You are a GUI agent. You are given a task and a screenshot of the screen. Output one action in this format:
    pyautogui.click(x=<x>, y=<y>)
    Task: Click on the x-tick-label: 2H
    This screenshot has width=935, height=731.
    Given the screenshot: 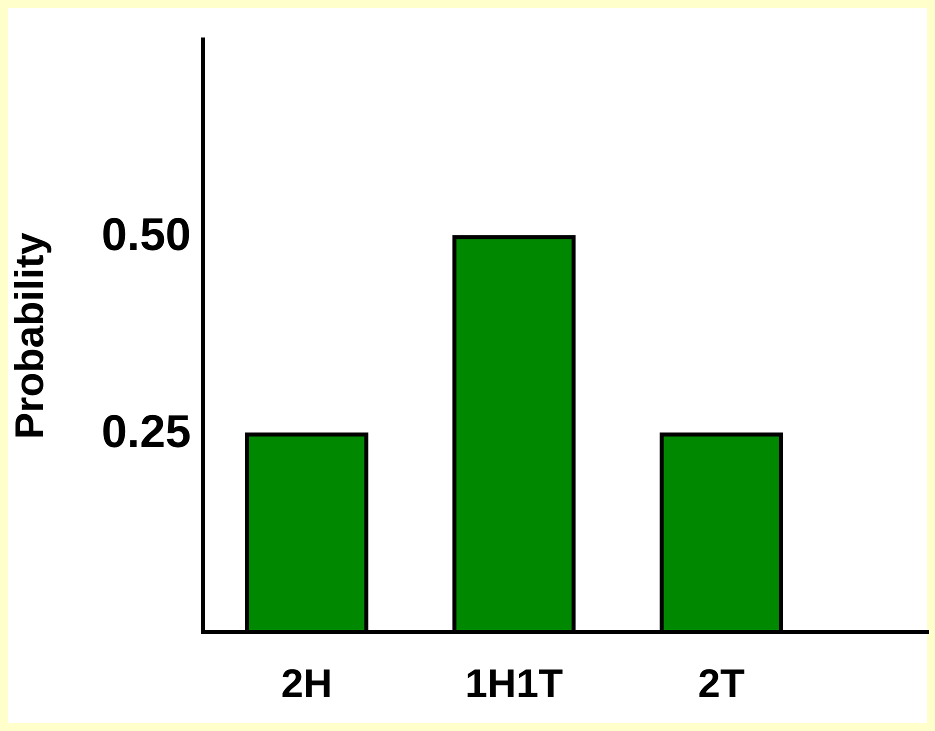 What is the action you would take?
    pyautogui.click(x=306, y=684)
    